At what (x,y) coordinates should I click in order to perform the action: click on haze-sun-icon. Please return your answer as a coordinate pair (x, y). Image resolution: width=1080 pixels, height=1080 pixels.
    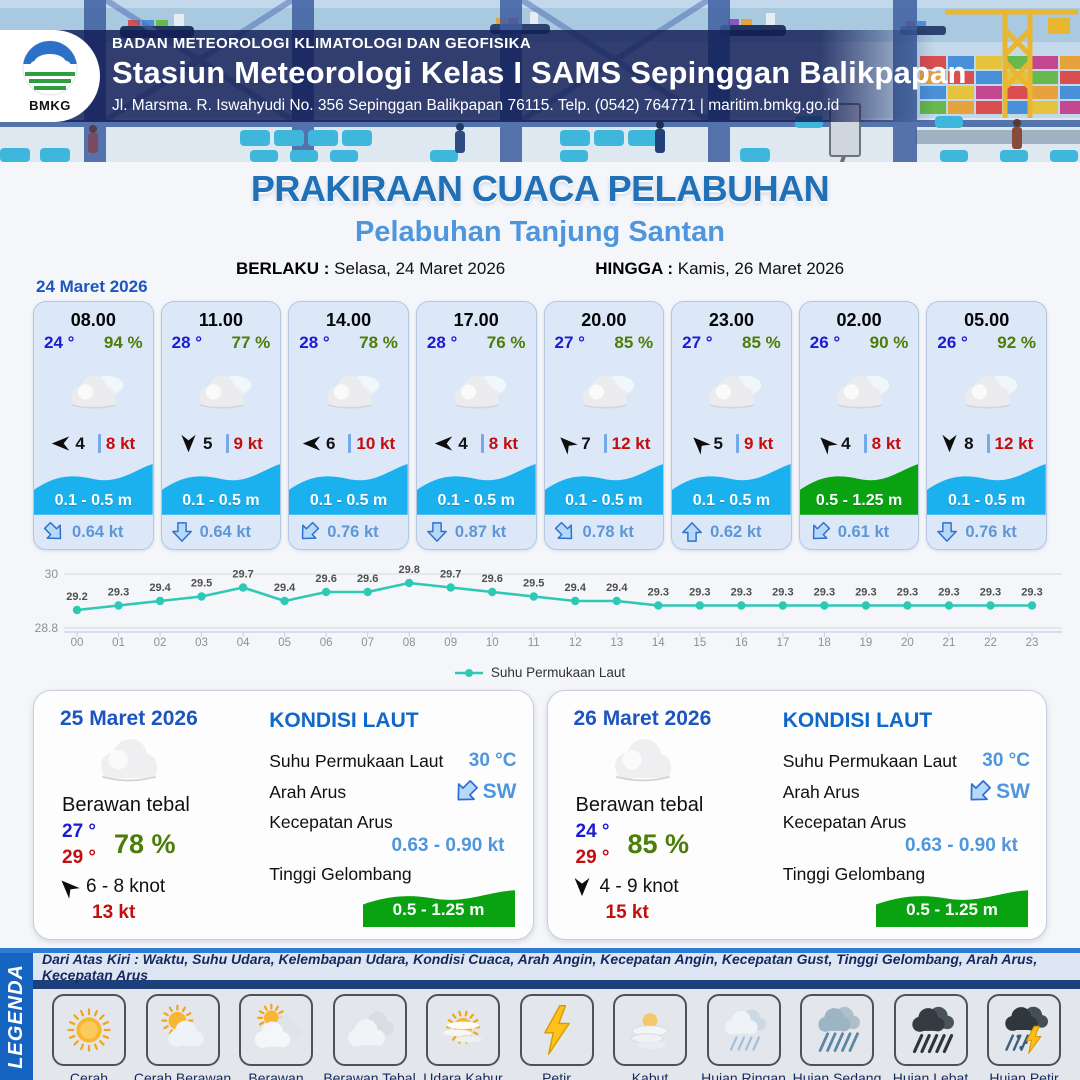
    Looking at the image, I should click on (463, 1030).